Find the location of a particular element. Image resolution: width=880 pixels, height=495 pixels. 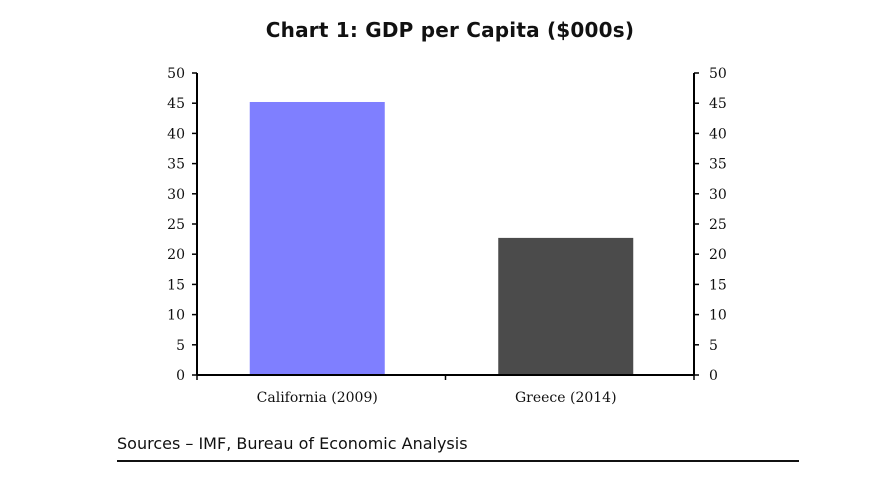

left-tick-label-40: 40 is located at coordinates (176, 134).